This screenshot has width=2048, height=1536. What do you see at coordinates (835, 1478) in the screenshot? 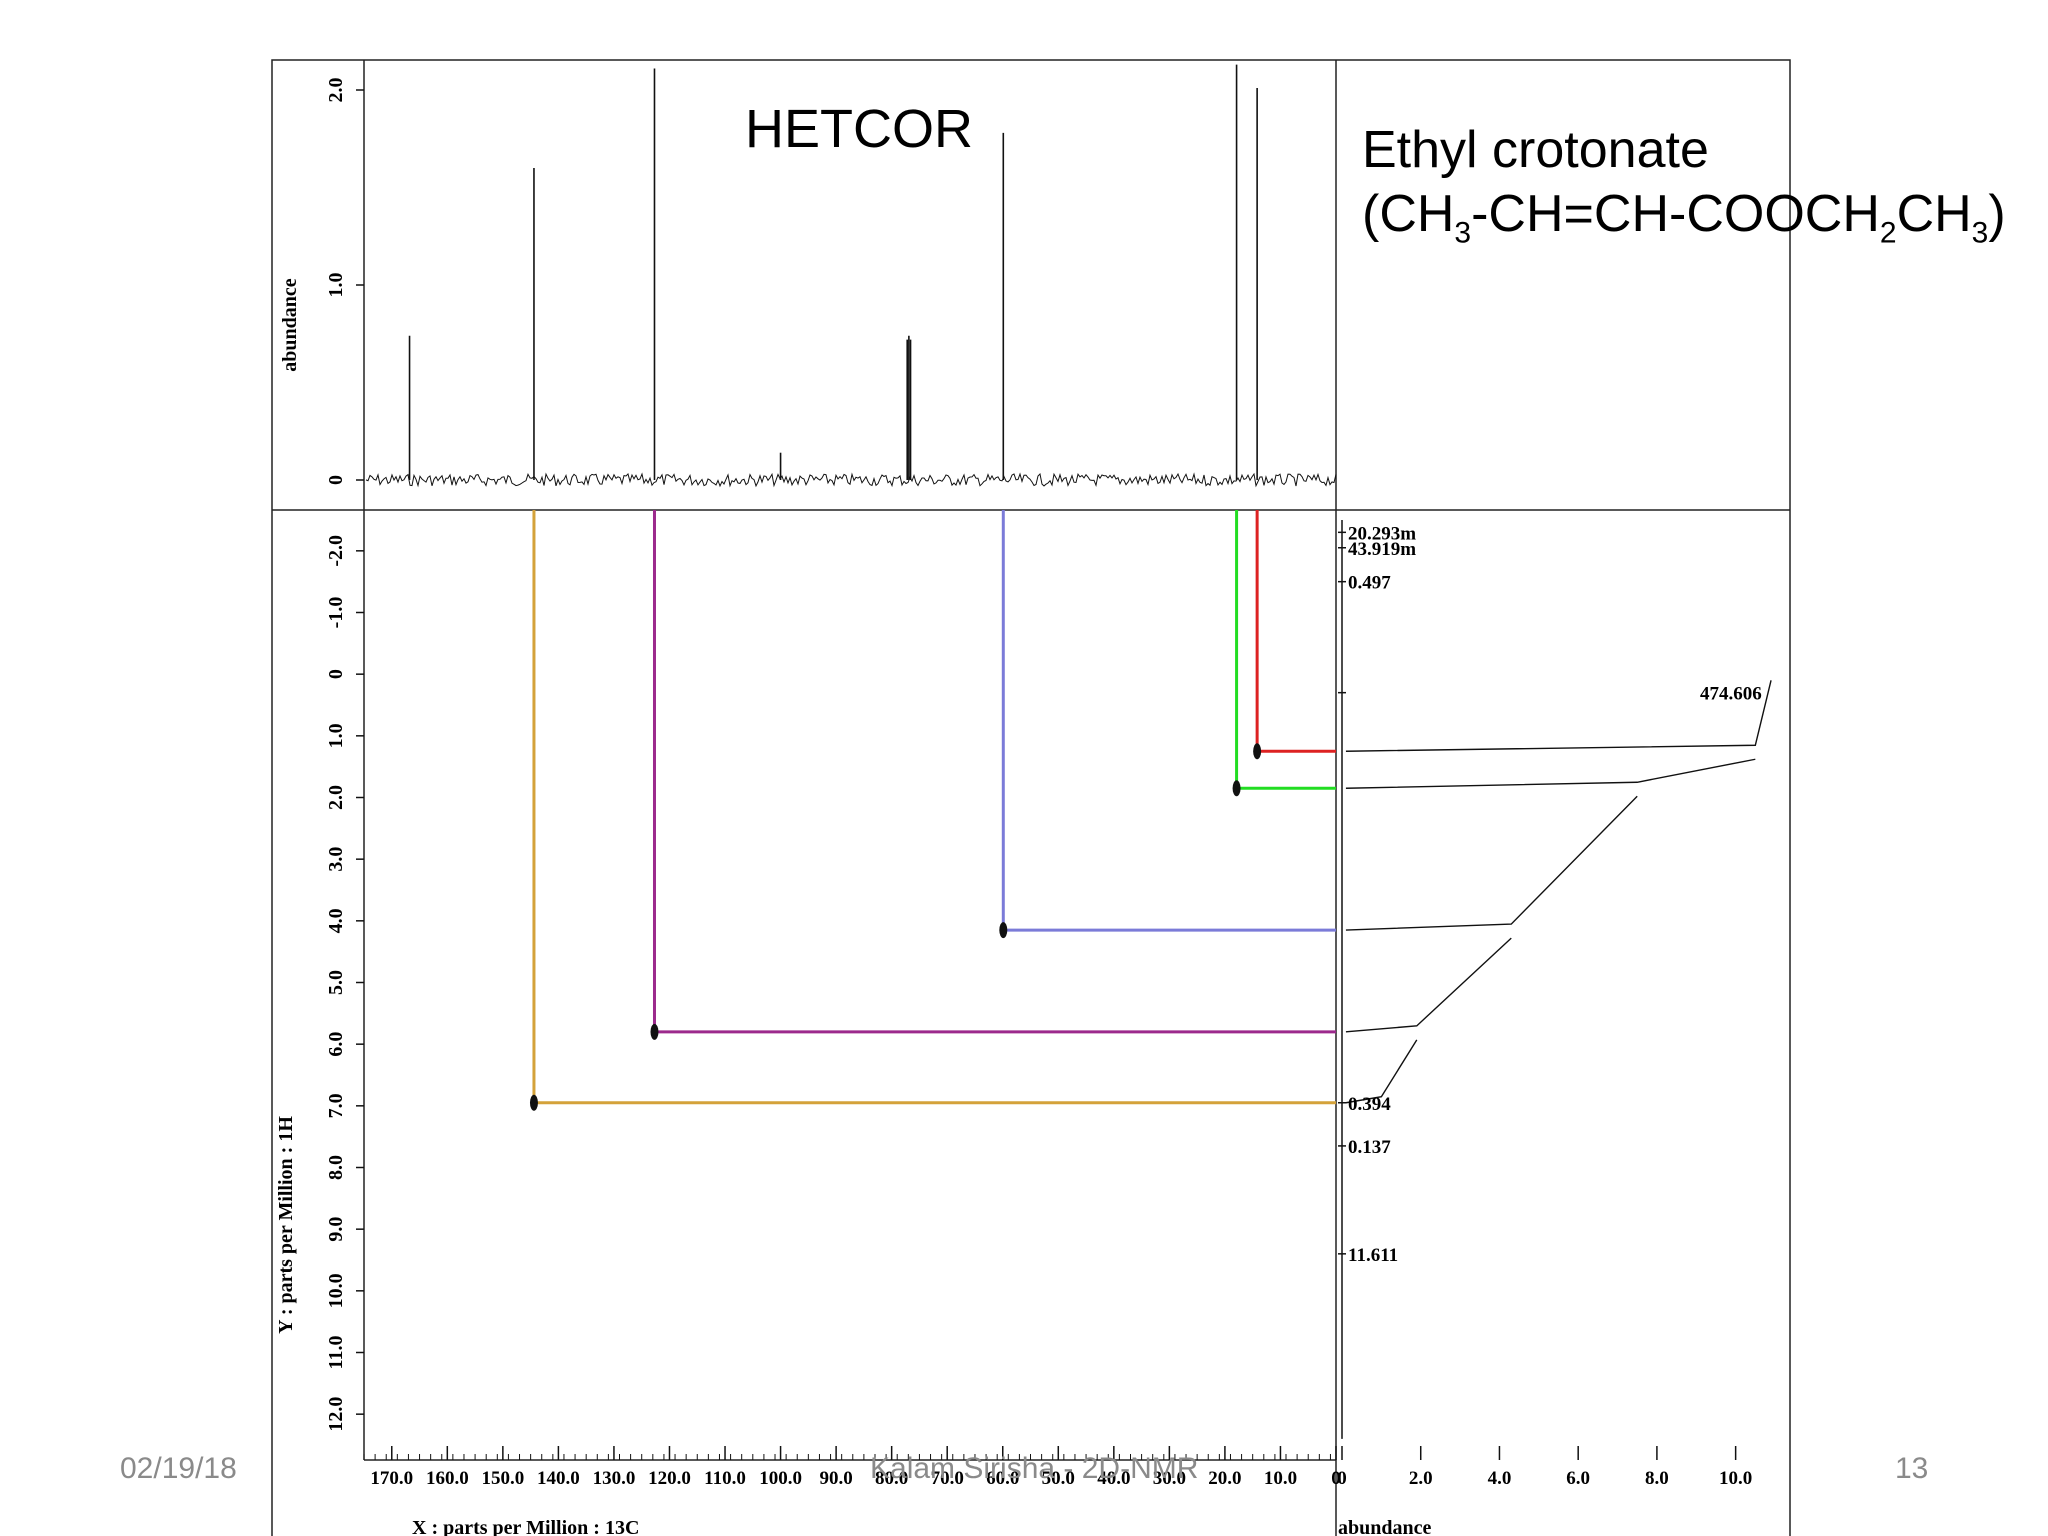
I see `x-tick-label: 90.0` at bounding box center [835, 1478].